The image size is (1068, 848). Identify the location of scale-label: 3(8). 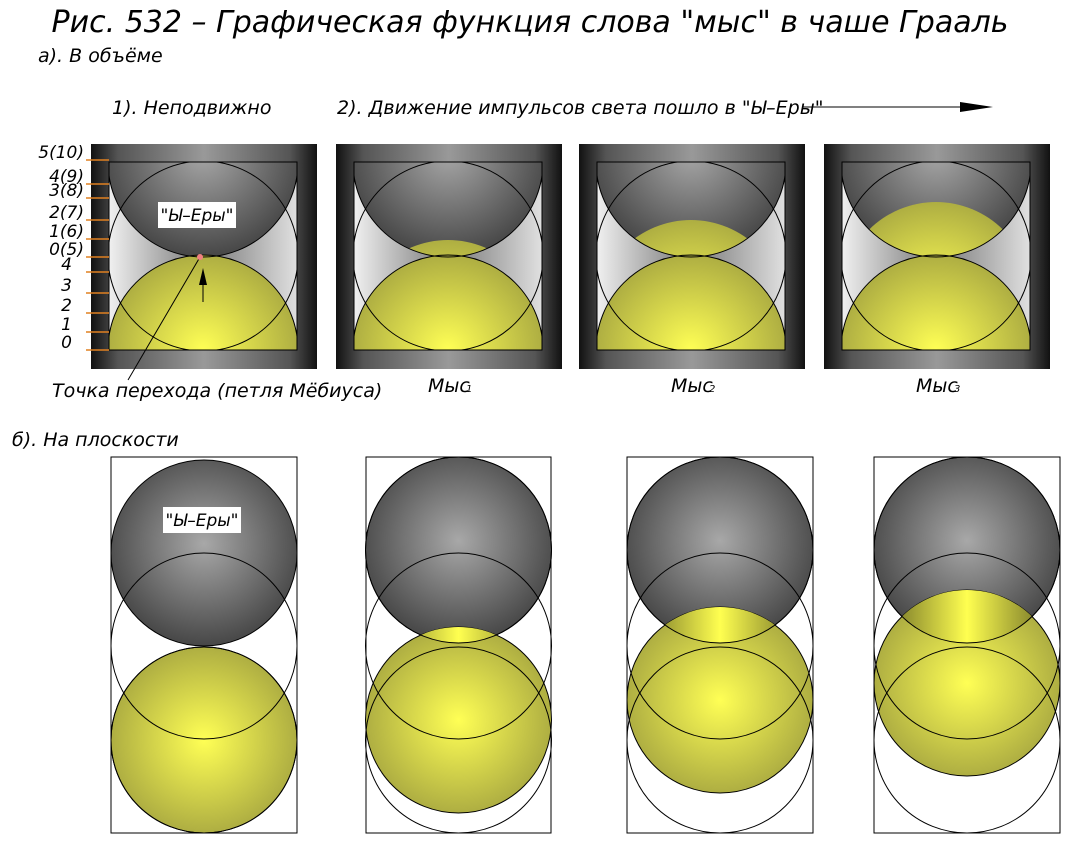
(66, 191).